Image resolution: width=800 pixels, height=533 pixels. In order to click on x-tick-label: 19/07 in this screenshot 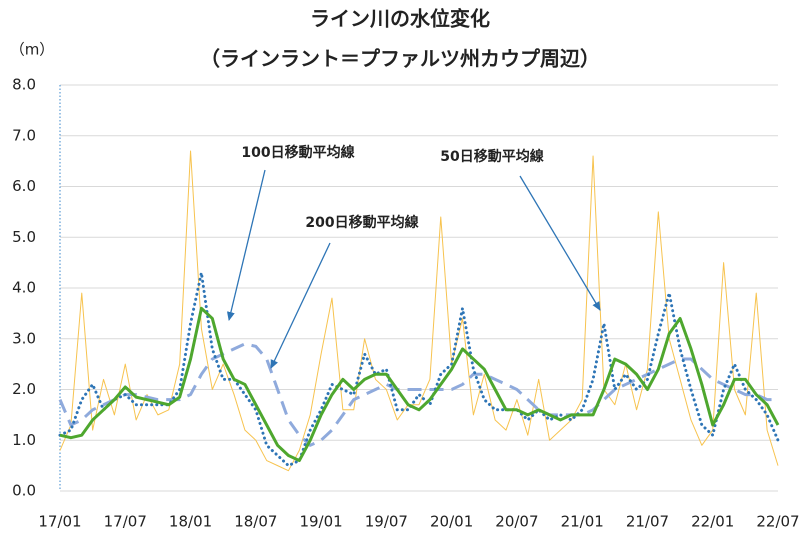, I will do `click(386, 522)`.